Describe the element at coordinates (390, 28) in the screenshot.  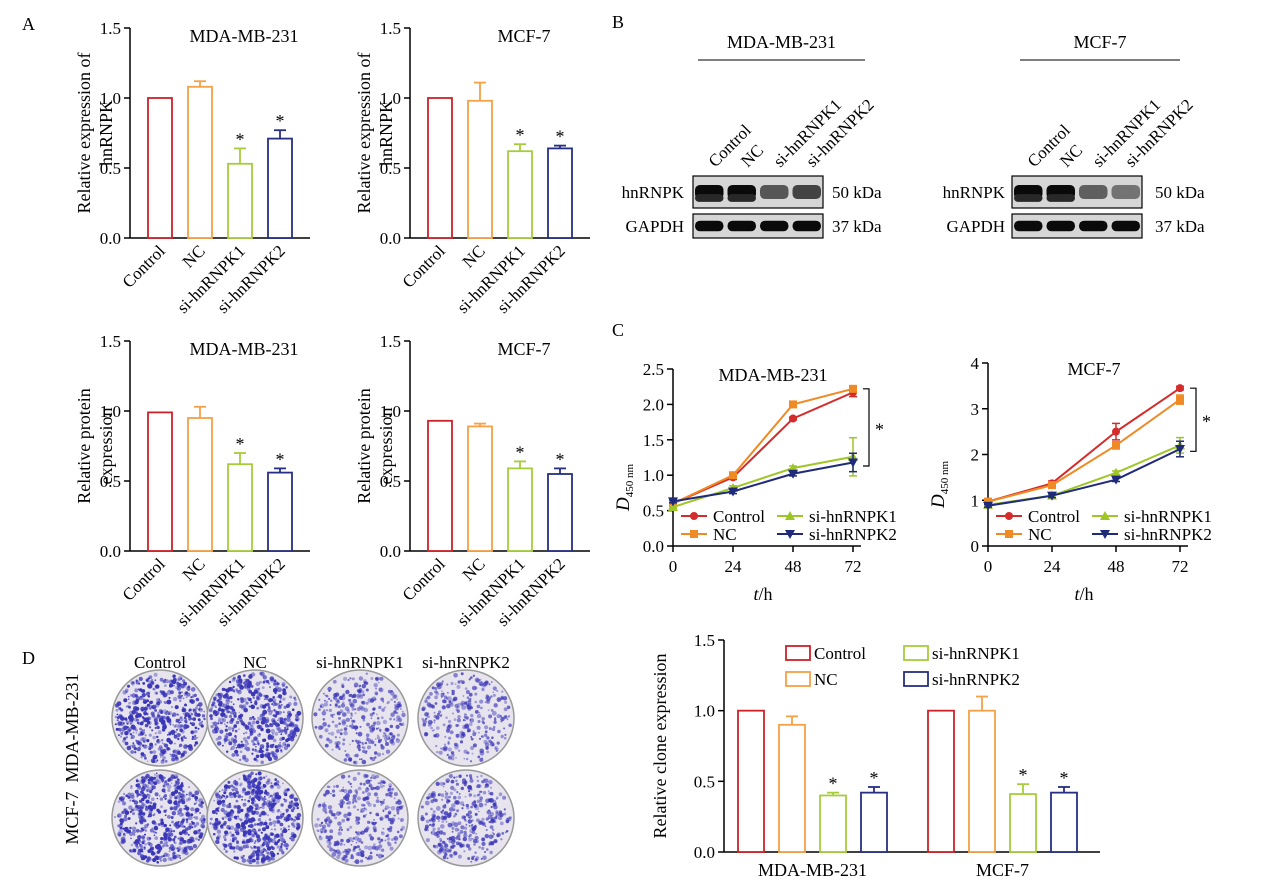
I see `y-tick-label: 1.5` at that location.